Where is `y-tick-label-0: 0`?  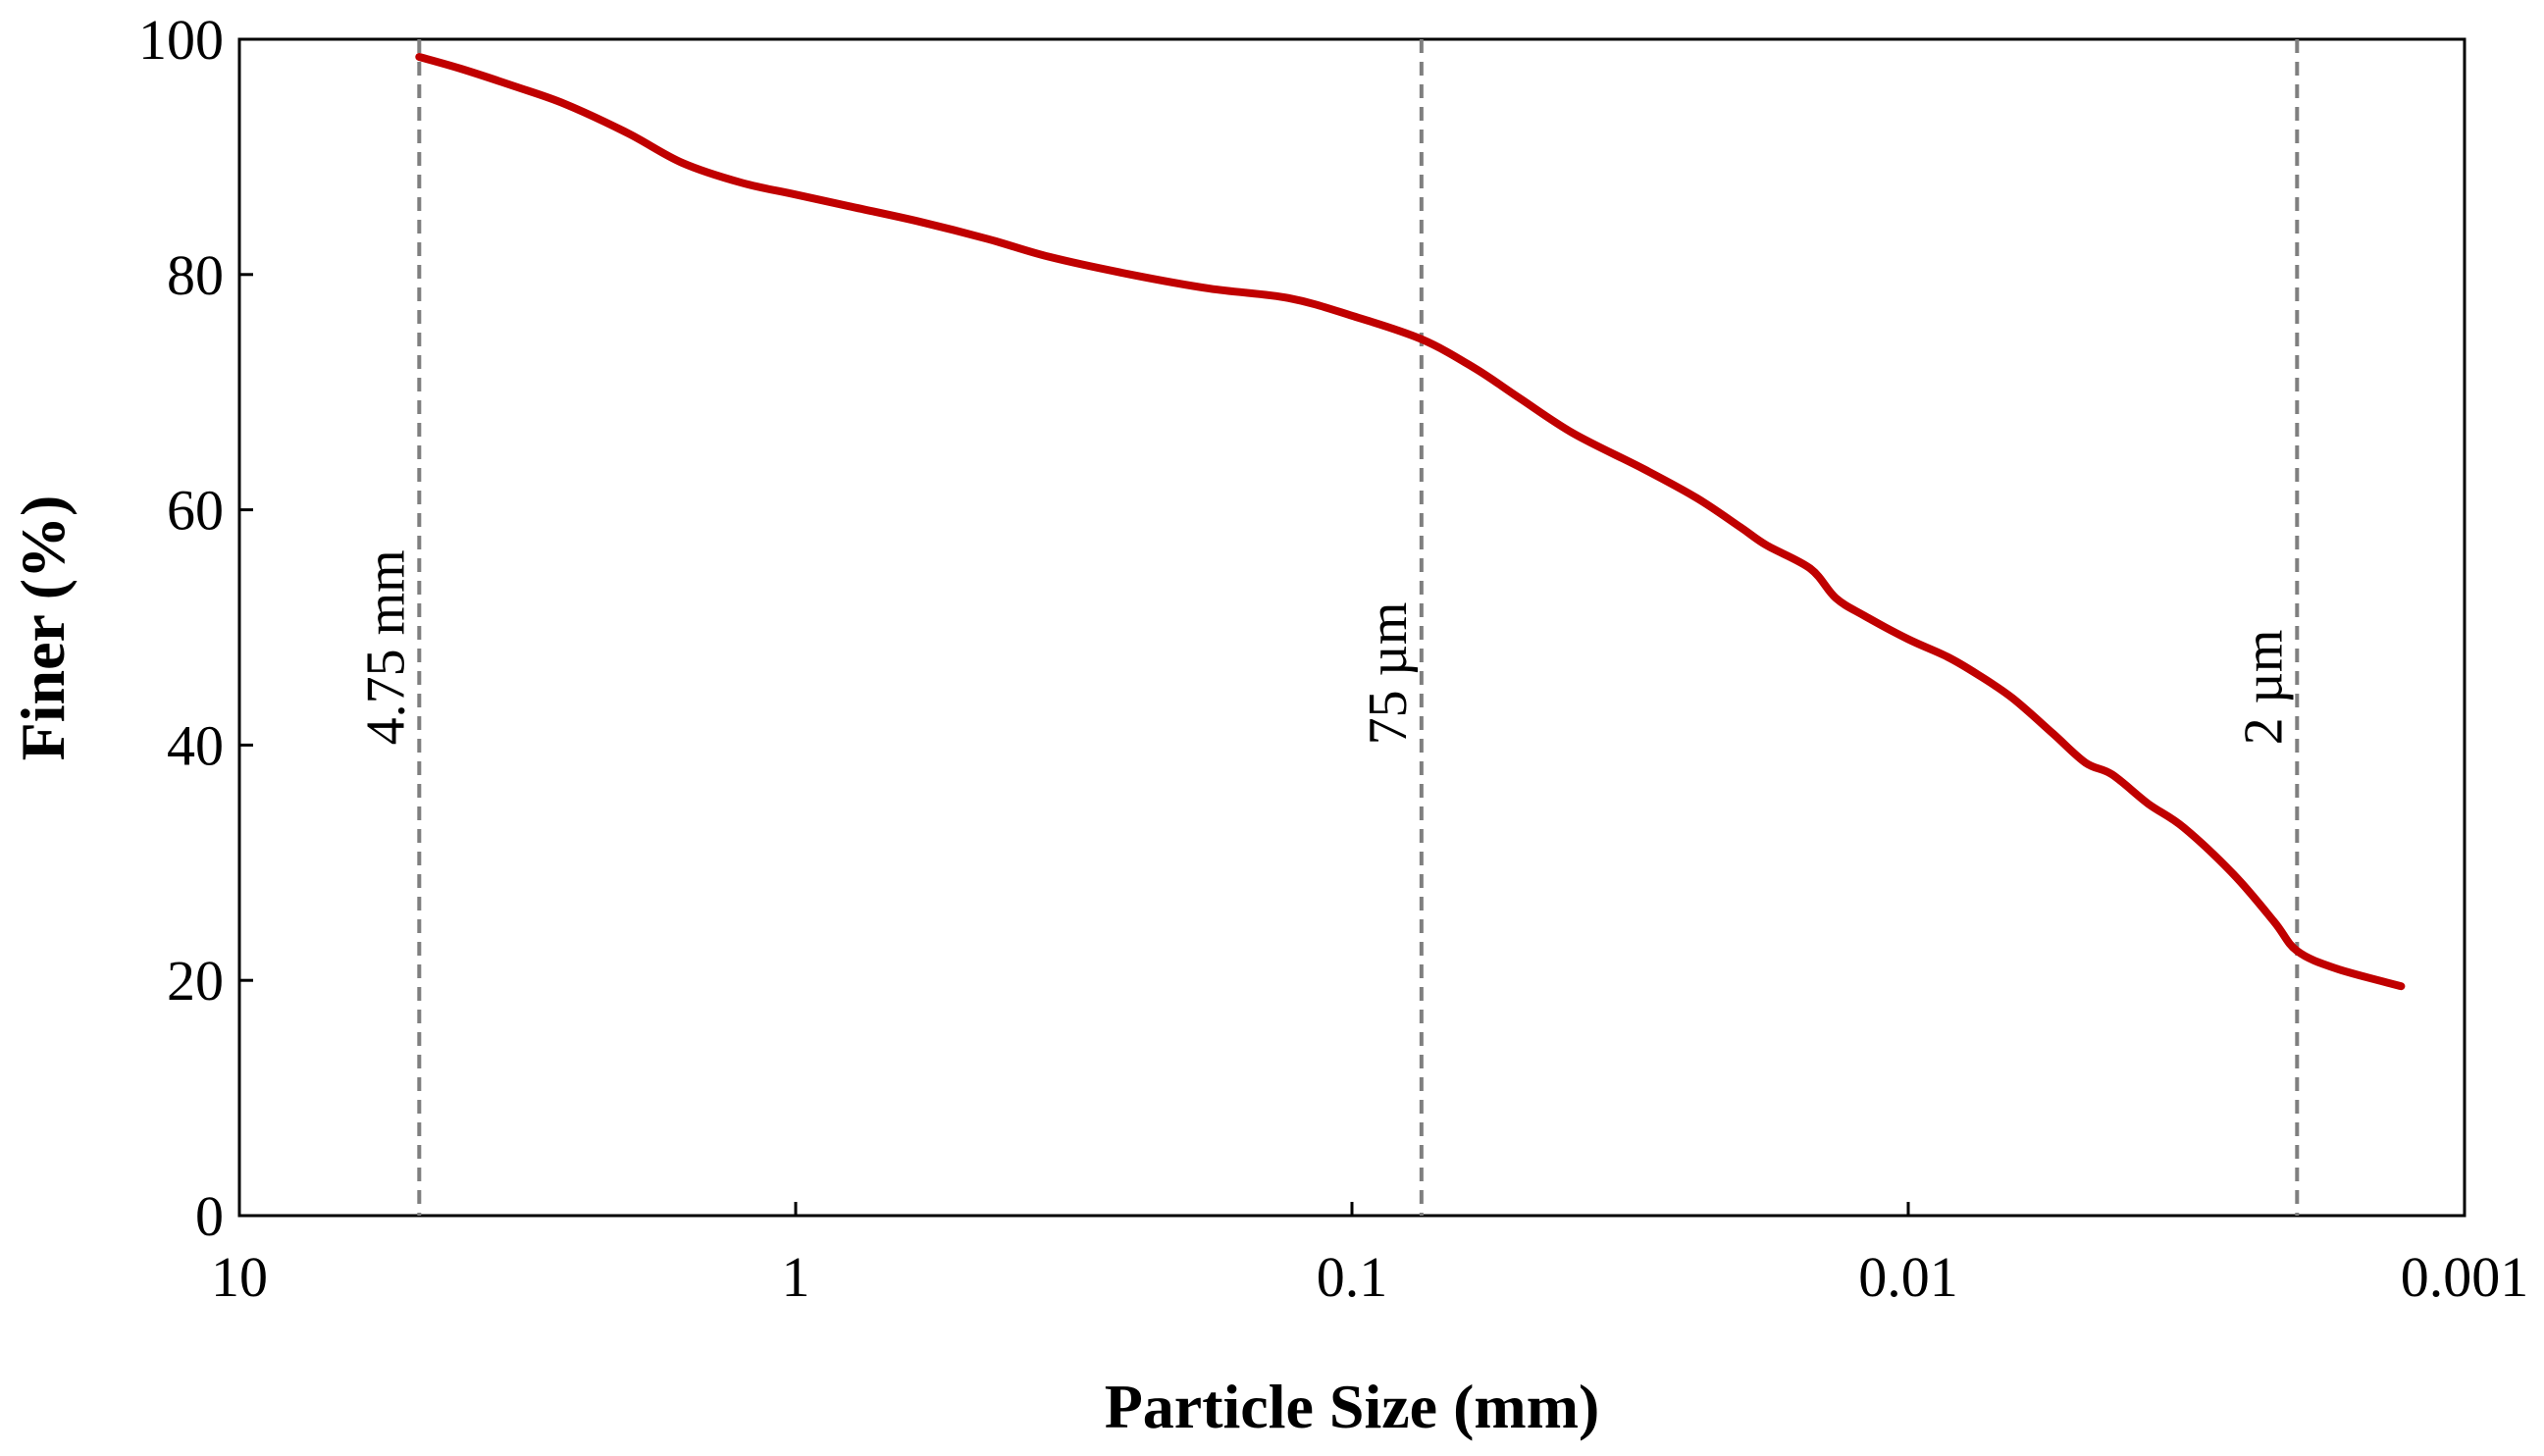 y-tick-label-0: 0 is located at coordinates (209, 1216).